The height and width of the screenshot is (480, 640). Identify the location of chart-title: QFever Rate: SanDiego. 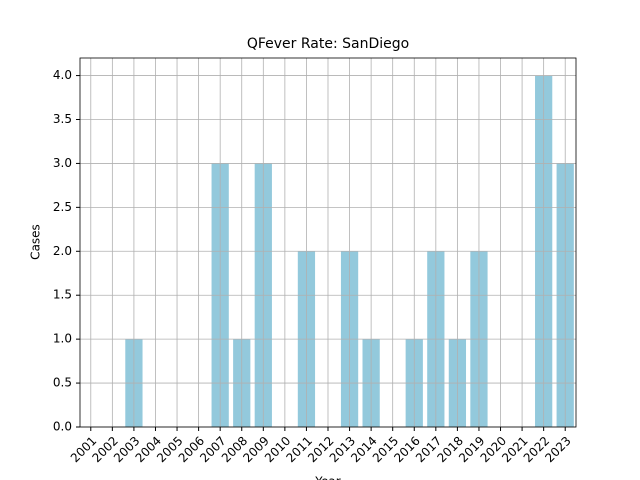
(328, 44).